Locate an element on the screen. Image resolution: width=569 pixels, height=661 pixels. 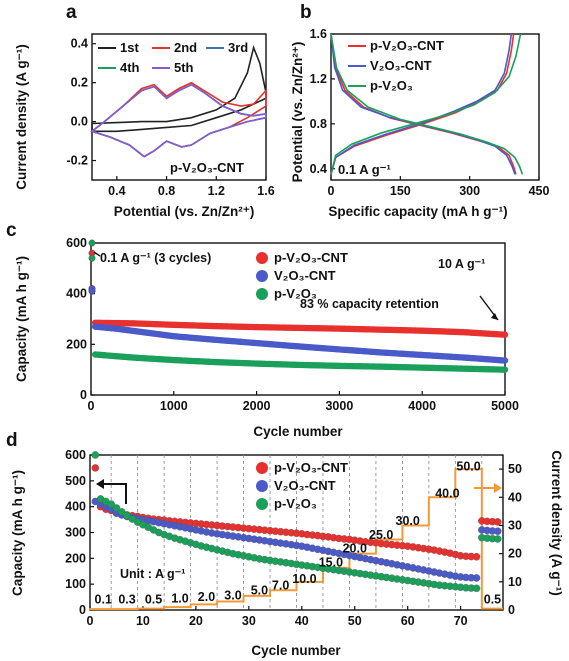
panel-c-xtick-label-3: 3000 is located at coordinates (339, 406).